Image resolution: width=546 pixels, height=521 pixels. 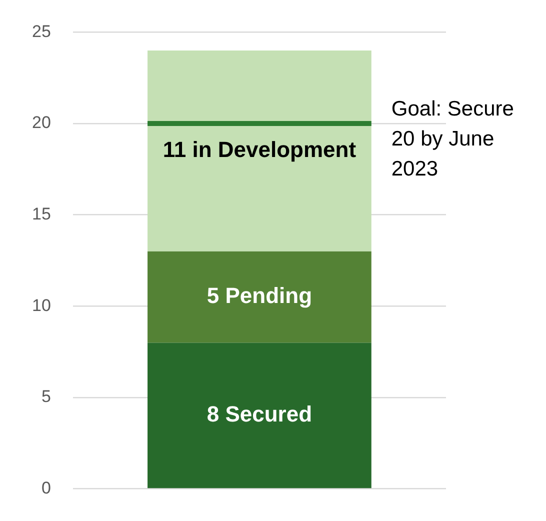 I want to click on y-tick-label: 15, so click(x=41, y=214).